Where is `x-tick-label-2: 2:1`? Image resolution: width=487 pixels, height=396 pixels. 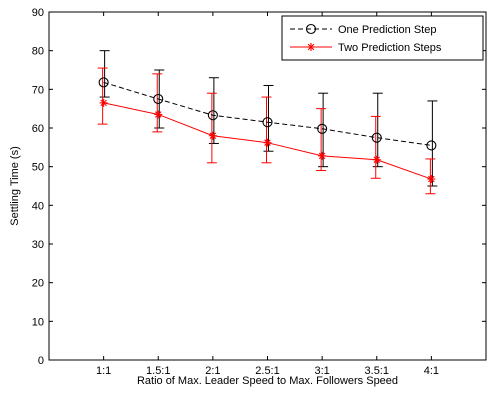
x-tick-label-2: 2:1 is located at coordinates (212, 371).